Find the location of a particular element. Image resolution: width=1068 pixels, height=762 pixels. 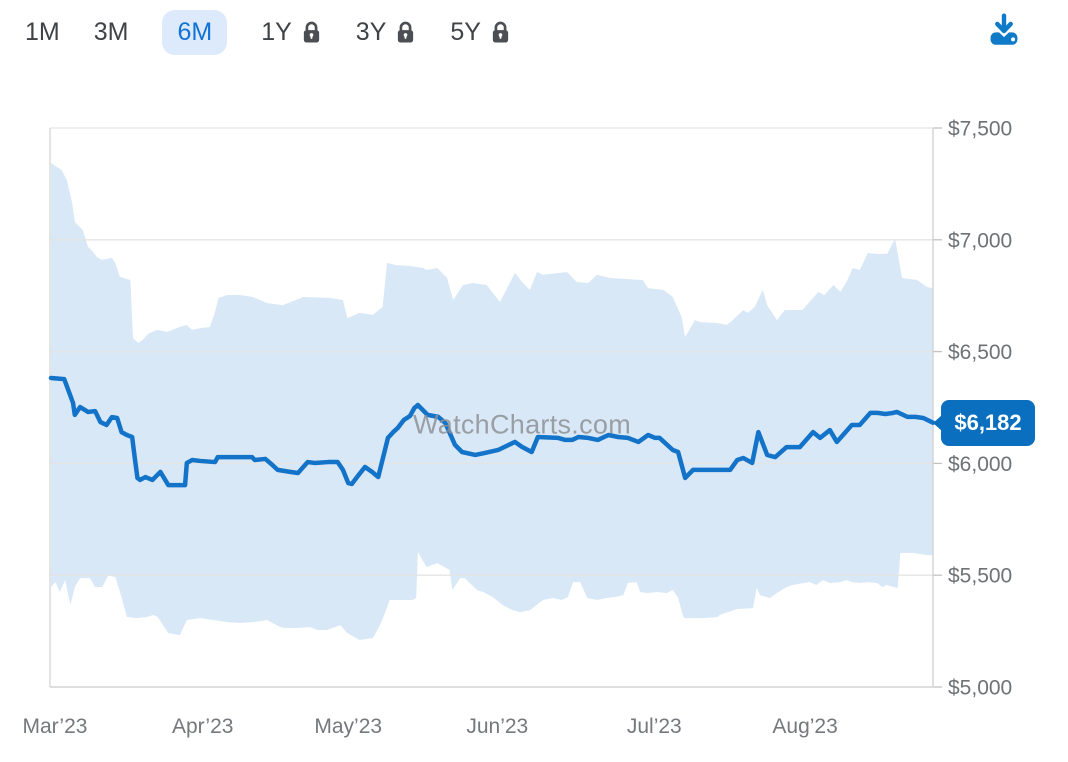

y-axis-label: $7,500 is located at coordinates (980, 129).